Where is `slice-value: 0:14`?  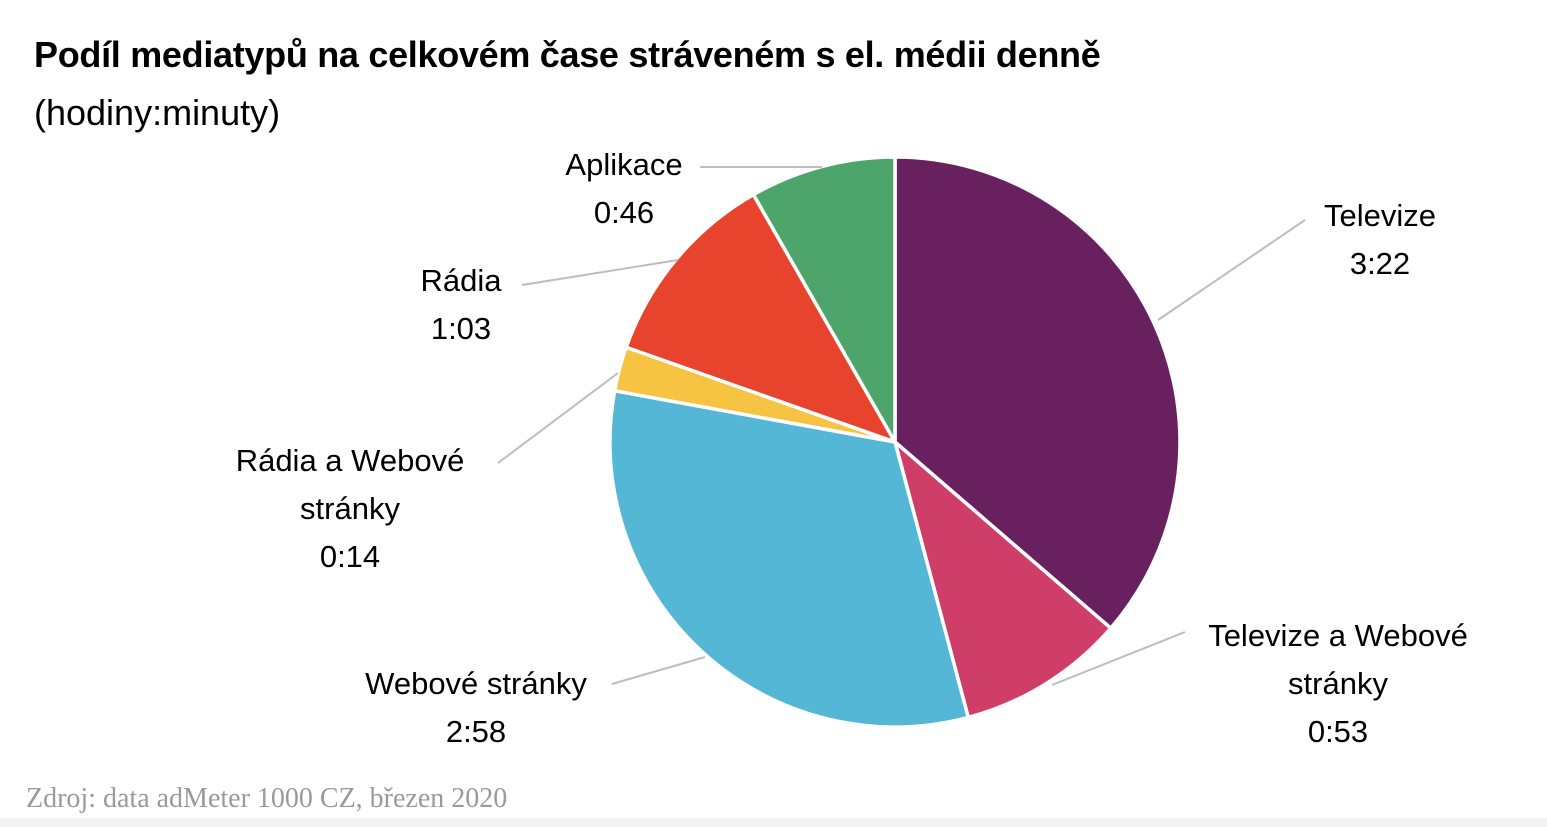
slice-value: 0:14 is located at coordinates (350, 556).